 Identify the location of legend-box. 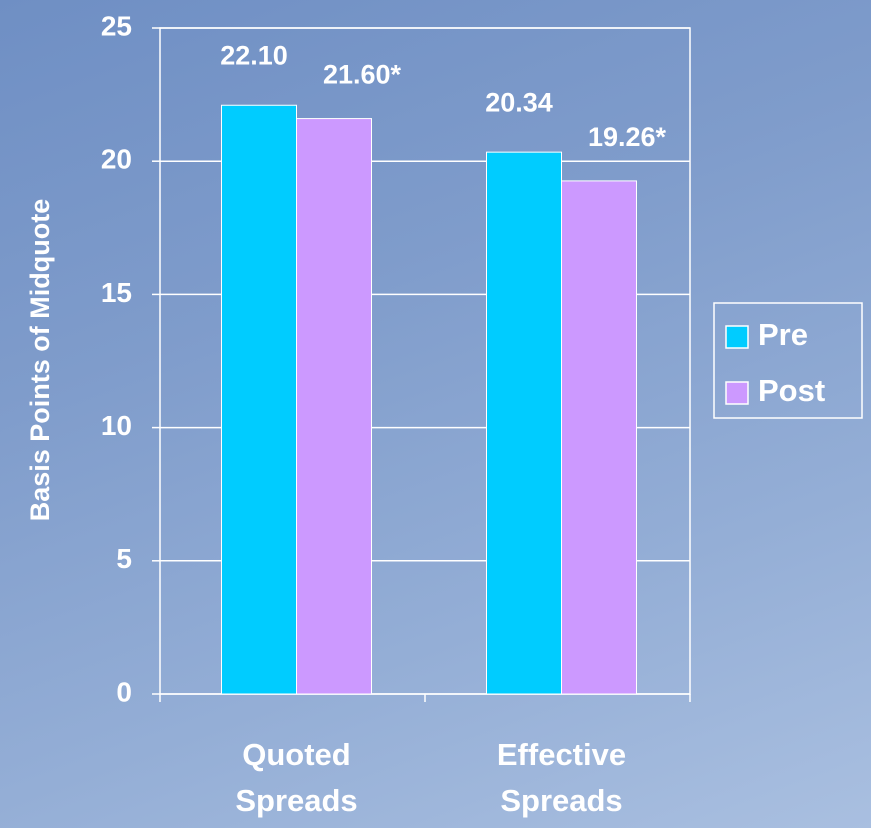
(788, 360).